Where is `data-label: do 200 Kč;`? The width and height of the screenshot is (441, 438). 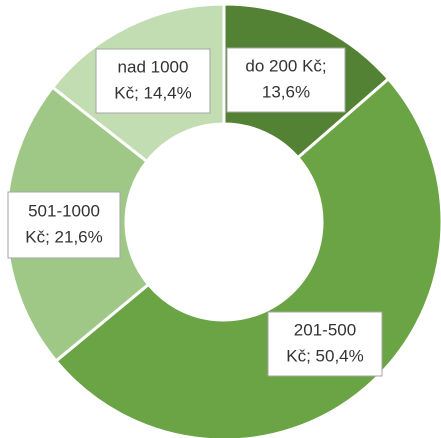 data-label: do 200 Kč; is located at coordinates (285, 65).